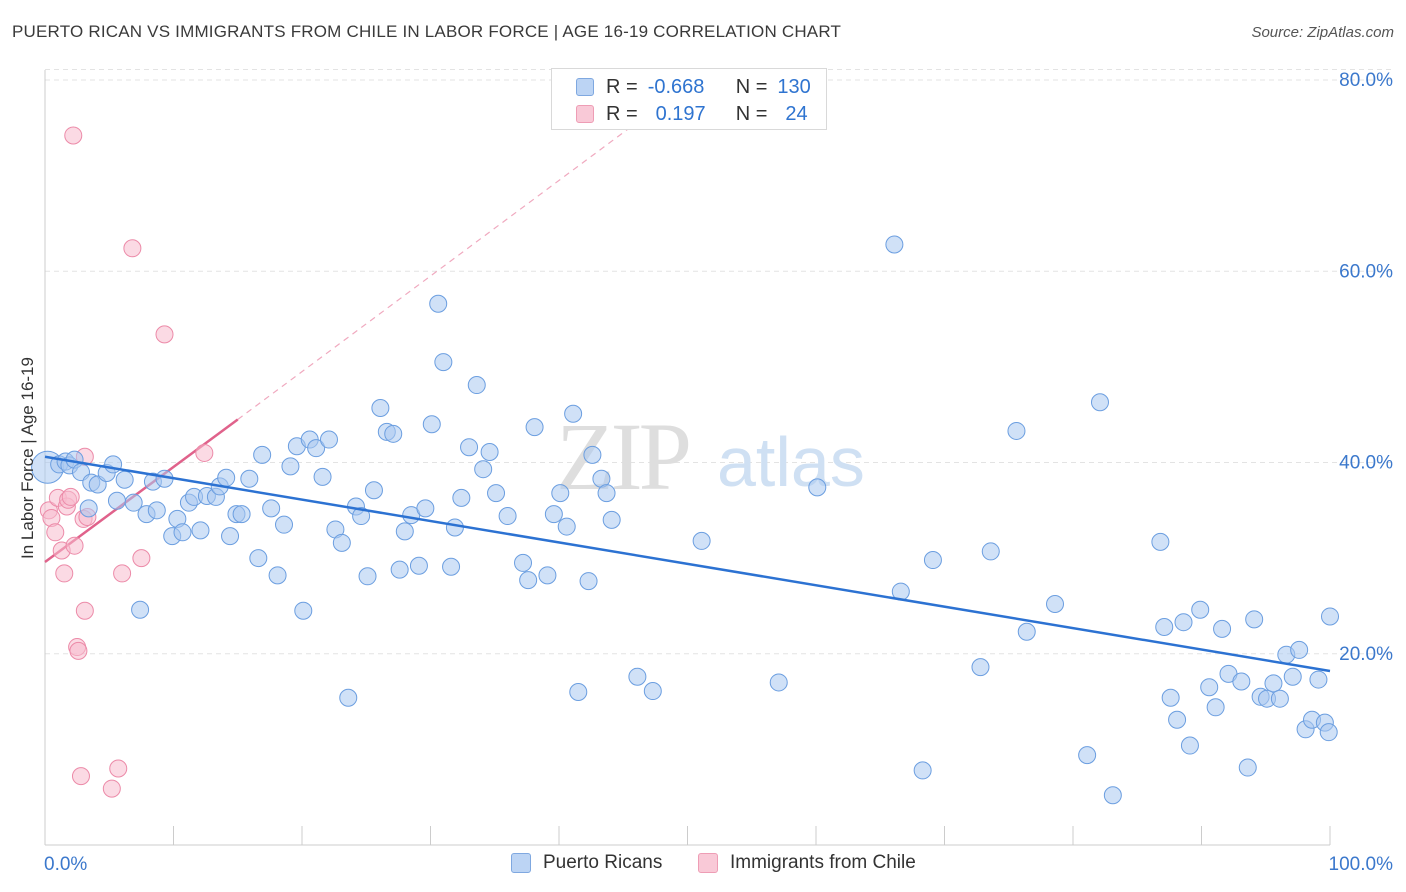  What do you see at coordinates (751, 113) in the screenshot?
I see `legend-n-label: N =` at bounding box center [751, 113].